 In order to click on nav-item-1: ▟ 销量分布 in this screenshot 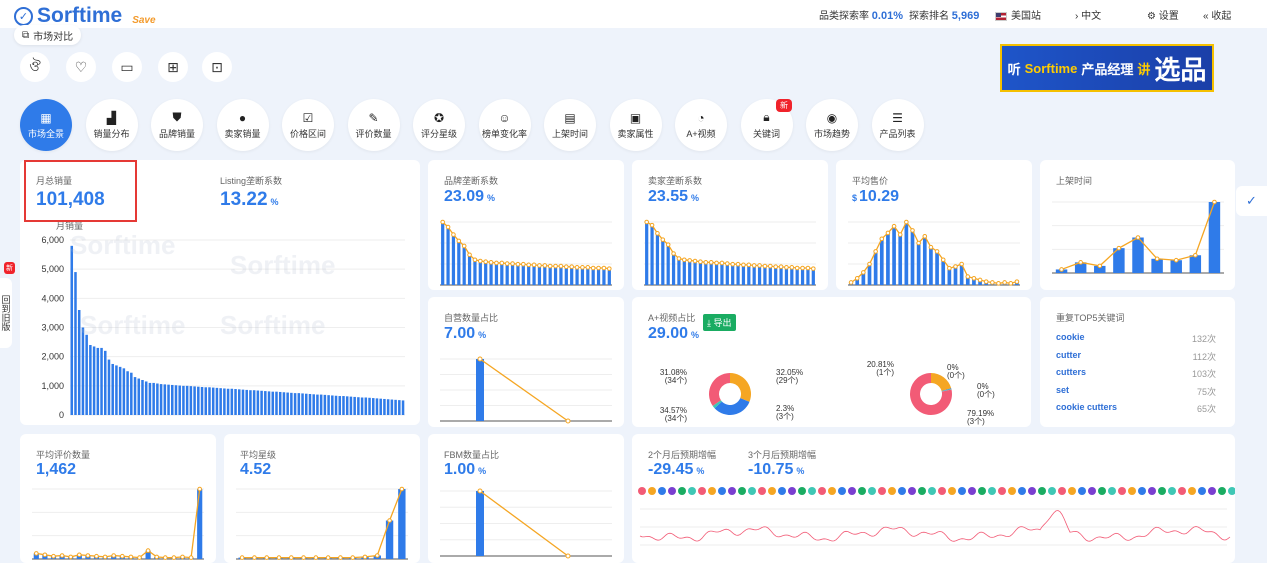, I will do `click(111, 125)`.